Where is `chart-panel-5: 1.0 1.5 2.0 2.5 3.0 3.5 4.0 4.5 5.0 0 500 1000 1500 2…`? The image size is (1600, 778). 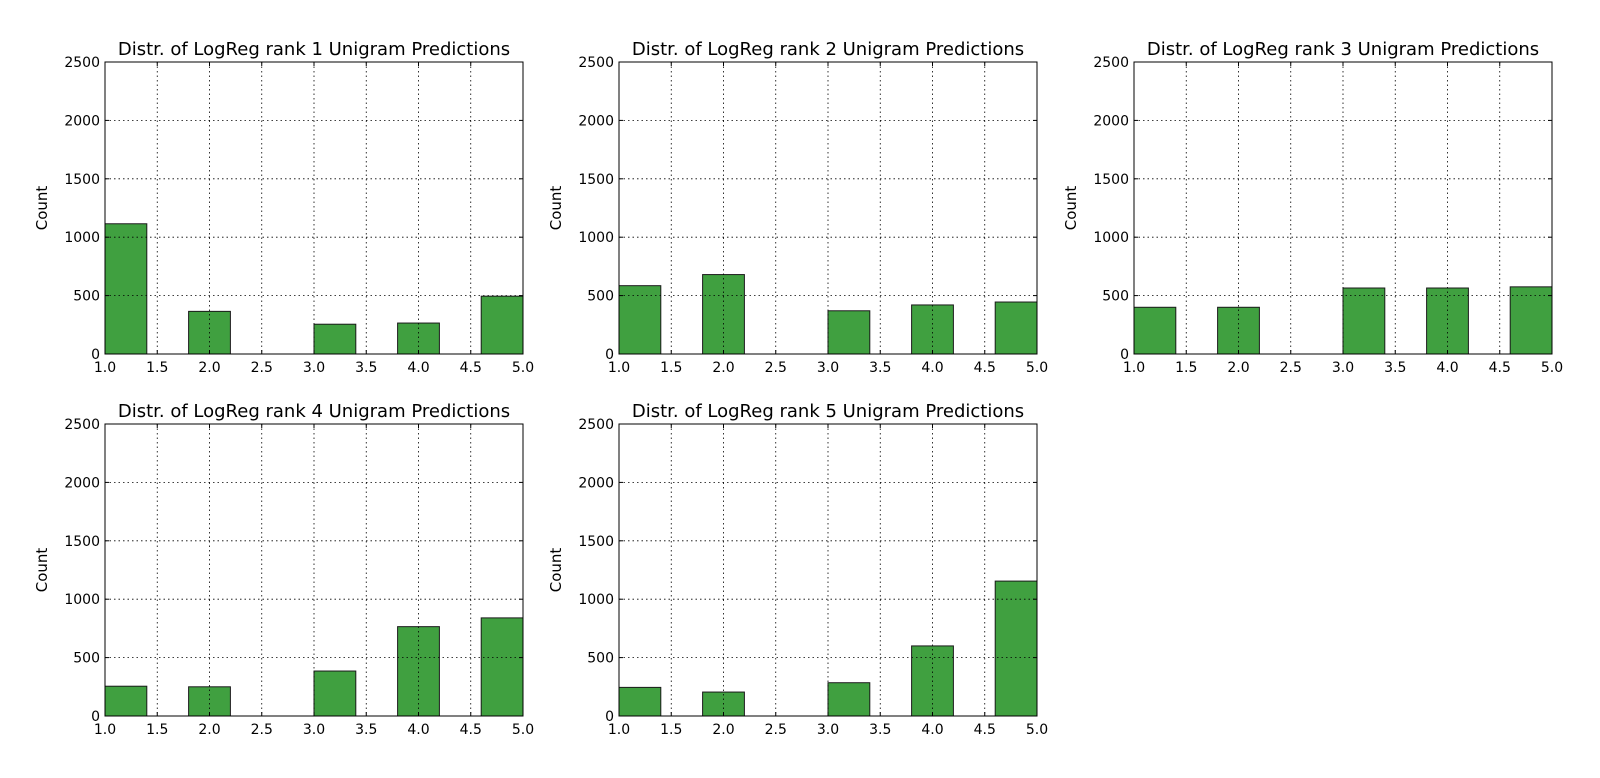
chart-panel-5: 1.0 1.5 2.0 2.5 3.0 3.5 4.0 4.5 5.0 0 500 1000 1500 2… is located at coordinates (797, 569).